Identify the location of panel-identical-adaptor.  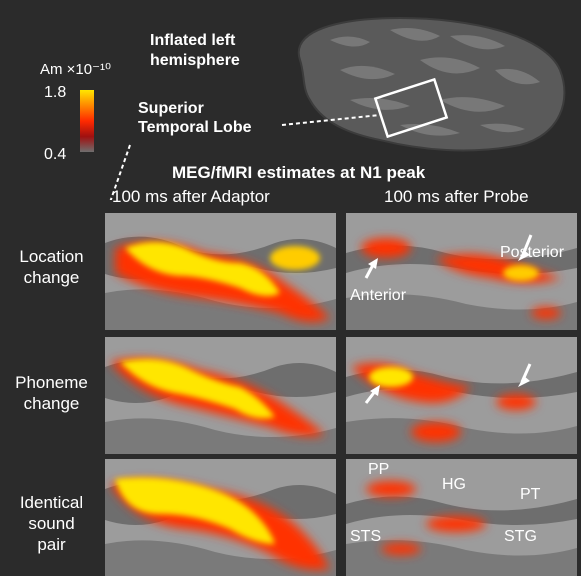
(220, 517).